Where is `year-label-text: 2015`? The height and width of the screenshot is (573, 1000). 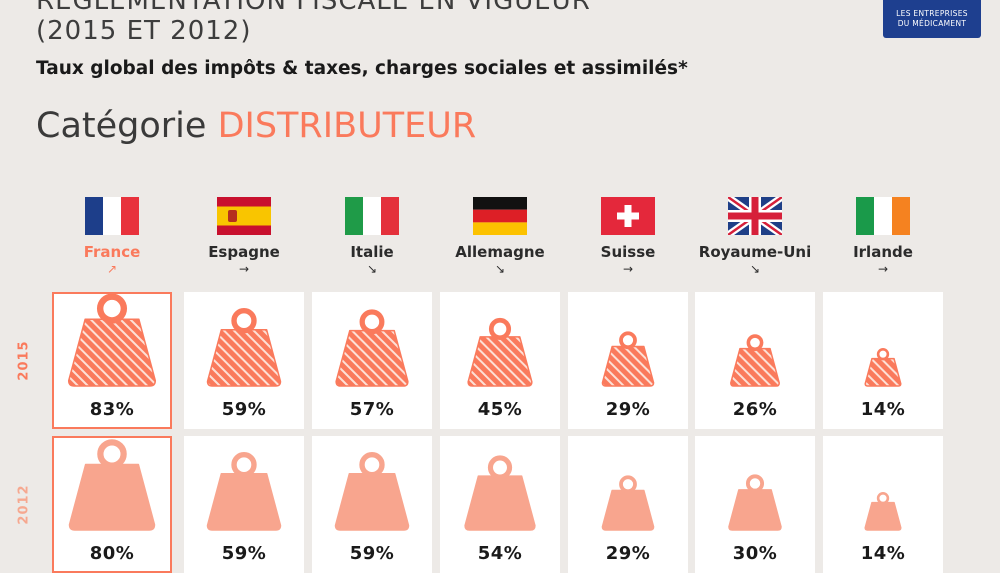
year-label-text: 2015 is located at coordinates (24, 360).